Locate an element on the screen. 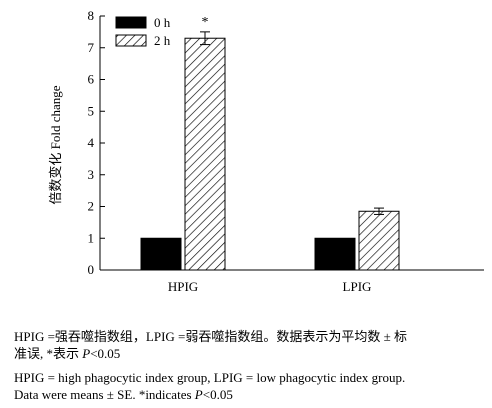  y-axis-label: 倍数变化 Fold change is located at coordinates (55, 144).